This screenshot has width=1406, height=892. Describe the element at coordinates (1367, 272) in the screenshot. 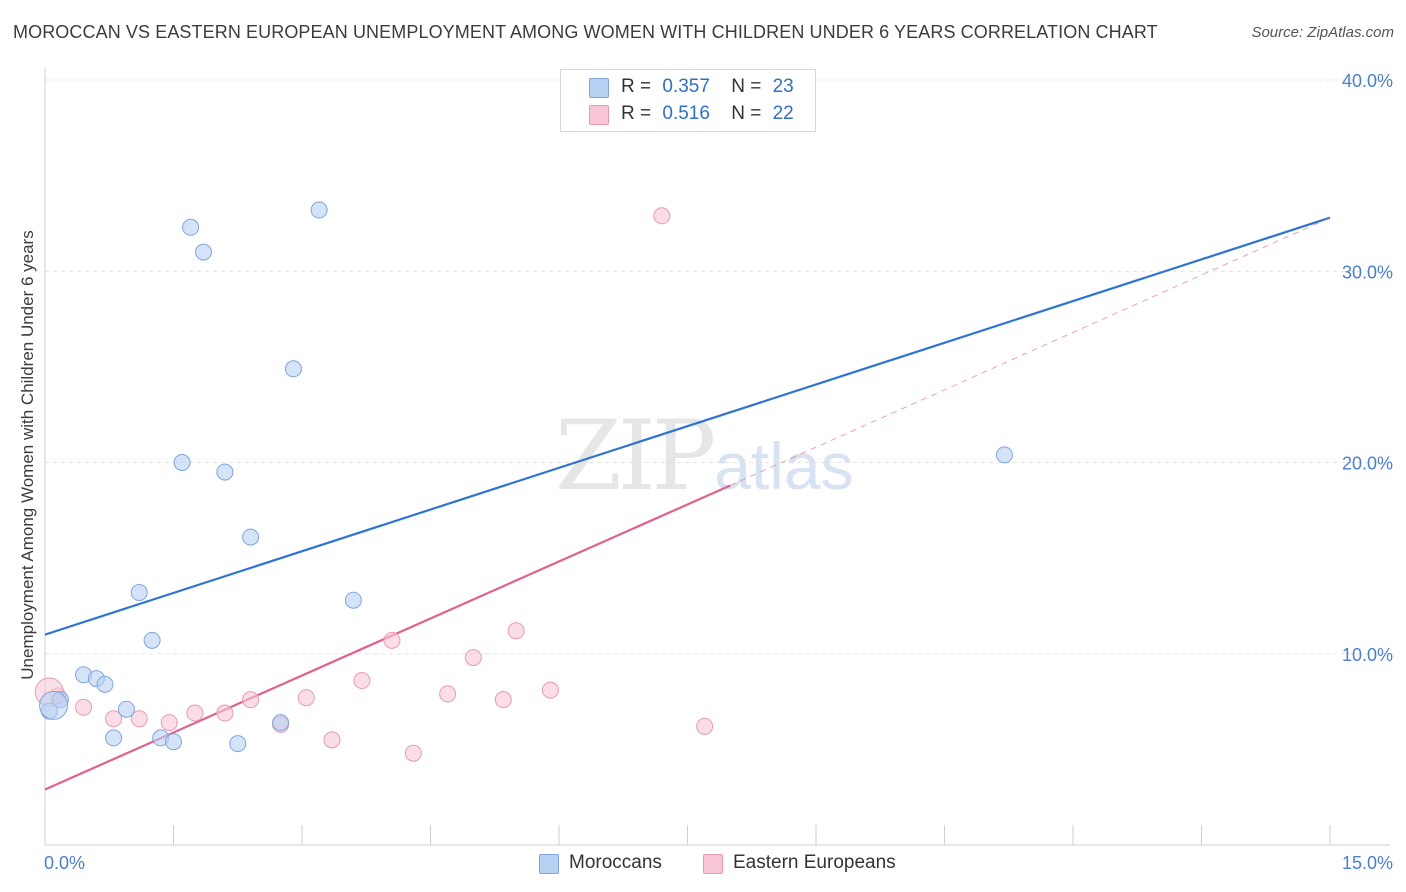

I see `y-tick-label: 30.0%` at that location.